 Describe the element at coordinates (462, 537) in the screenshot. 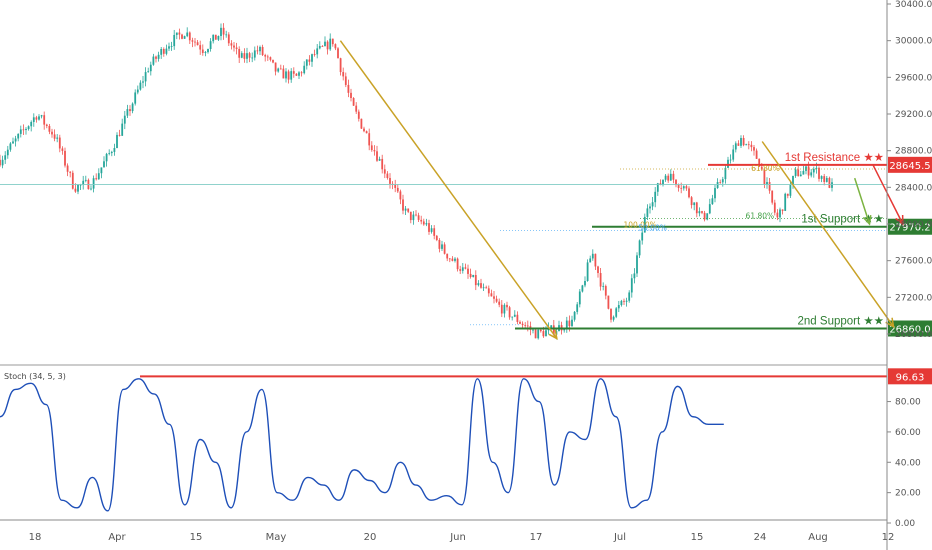

I see `time-axis: 18 Apr 15 May 20 Jun 17 Jul 15 24 Aug 12` at that location.